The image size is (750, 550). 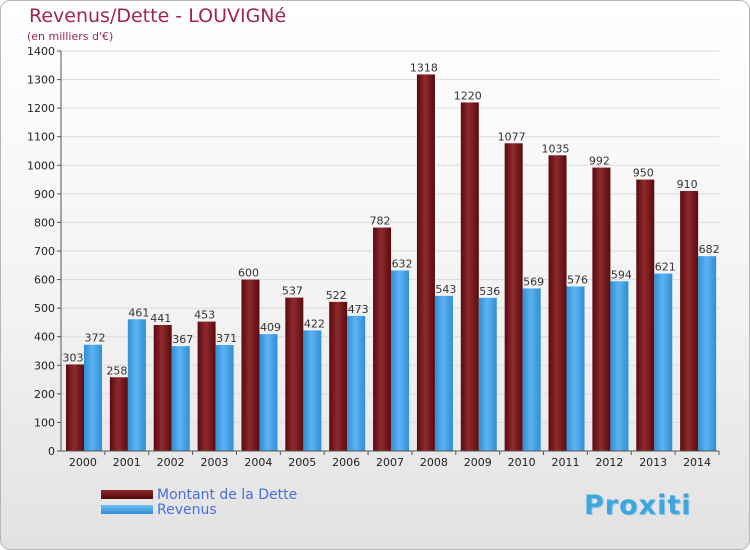 What do you see at coordinates (44, 337) in the screenshot?
I see `y-tick-label: 400` at bounding box center [44, 337].